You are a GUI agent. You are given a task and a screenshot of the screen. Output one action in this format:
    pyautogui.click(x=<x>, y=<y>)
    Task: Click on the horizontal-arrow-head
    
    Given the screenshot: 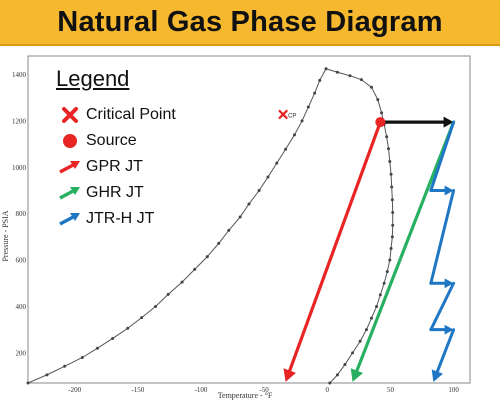 What is the action you would take?
    pyautogui.click(x=448, y=122)
    